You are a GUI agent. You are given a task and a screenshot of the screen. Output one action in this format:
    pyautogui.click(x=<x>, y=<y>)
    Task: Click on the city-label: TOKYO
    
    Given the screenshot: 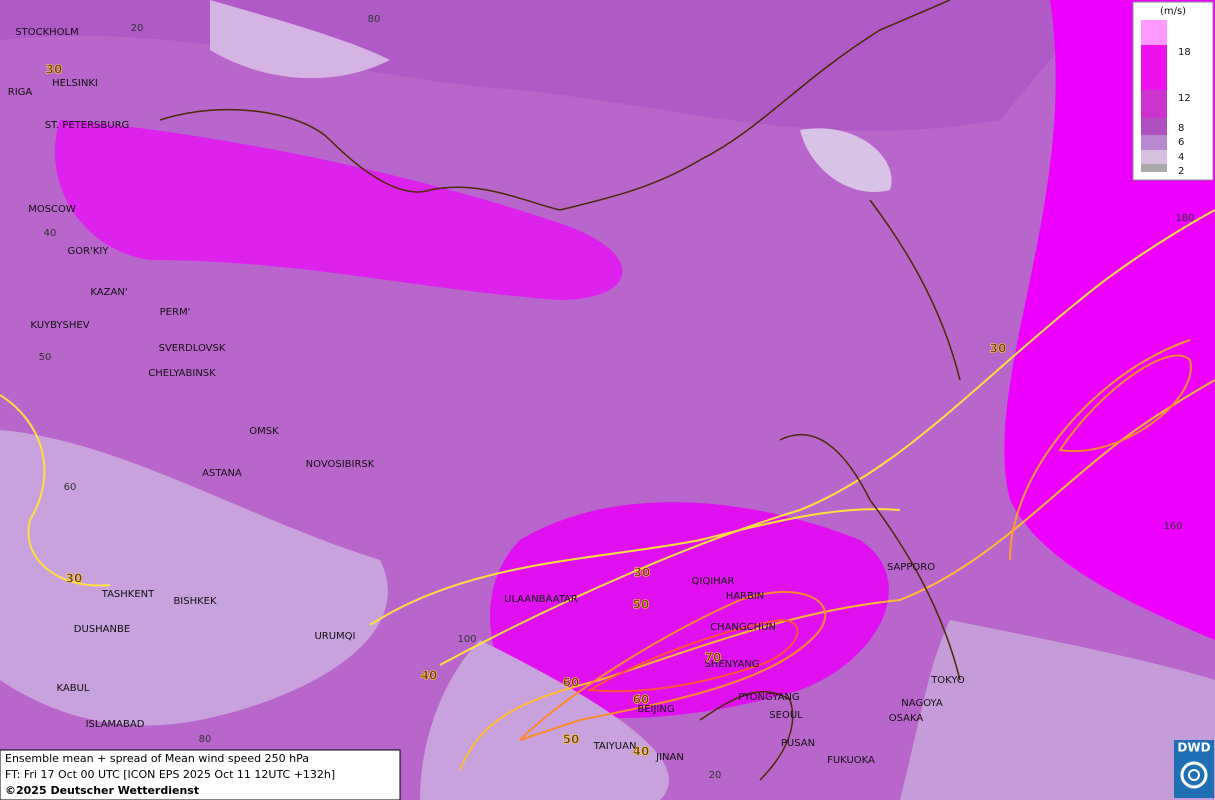 What is the action you would take?
    pyautogui.click(x=947, y=680)
    